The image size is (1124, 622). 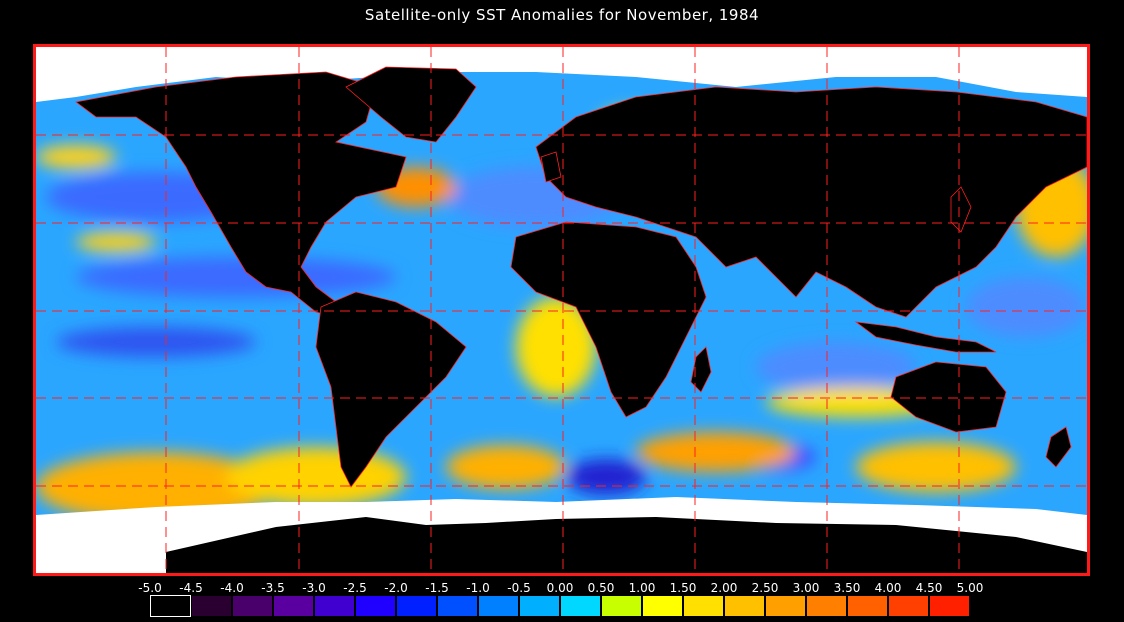 I want to click on legend-tick-label: -2.0, so click(x=396, y=588).